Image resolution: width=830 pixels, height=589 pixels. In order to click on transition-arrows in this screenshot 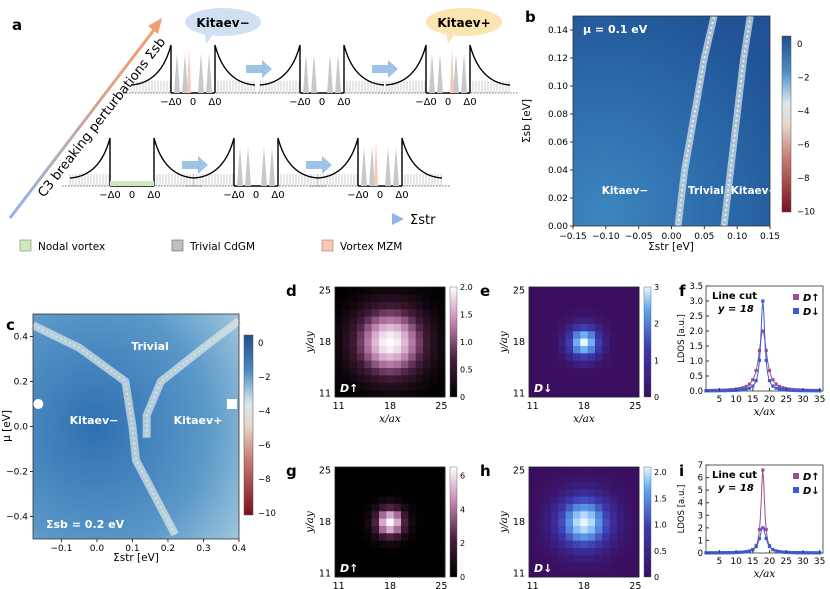, I will do `click(290, 117)`.